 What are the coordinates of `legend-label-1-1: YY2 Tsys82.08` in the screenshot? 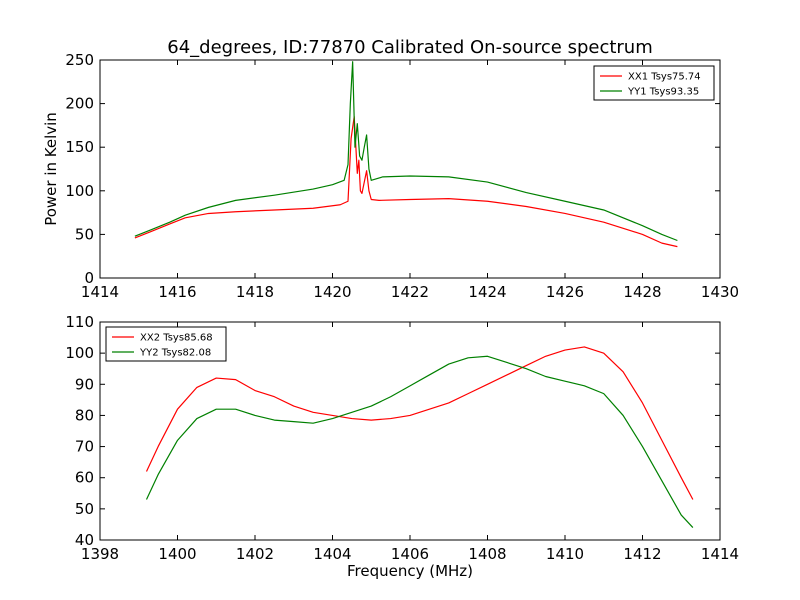 It's located at (175, 353).